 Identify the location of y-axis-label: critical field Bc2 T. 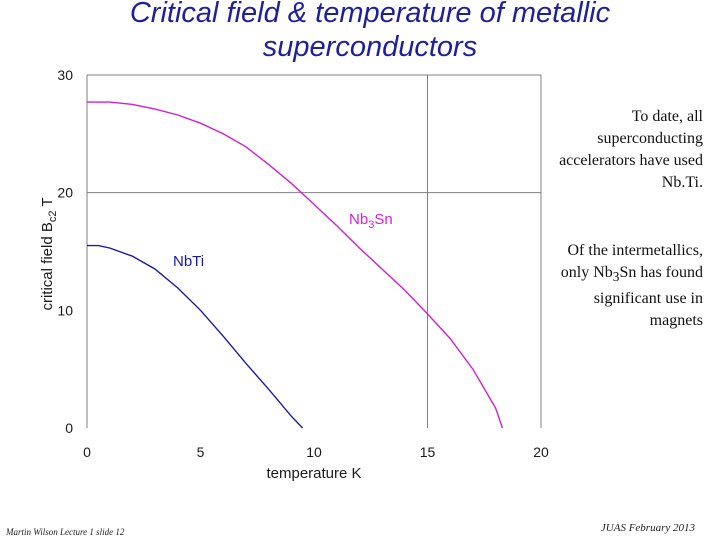
(49, 253).